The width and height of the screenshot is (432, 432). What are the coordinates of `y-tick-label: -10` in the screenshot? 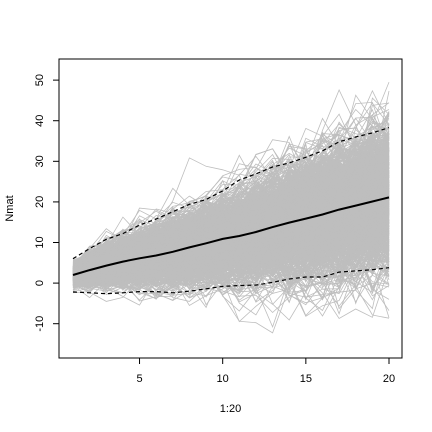 It's located at (40, 324).